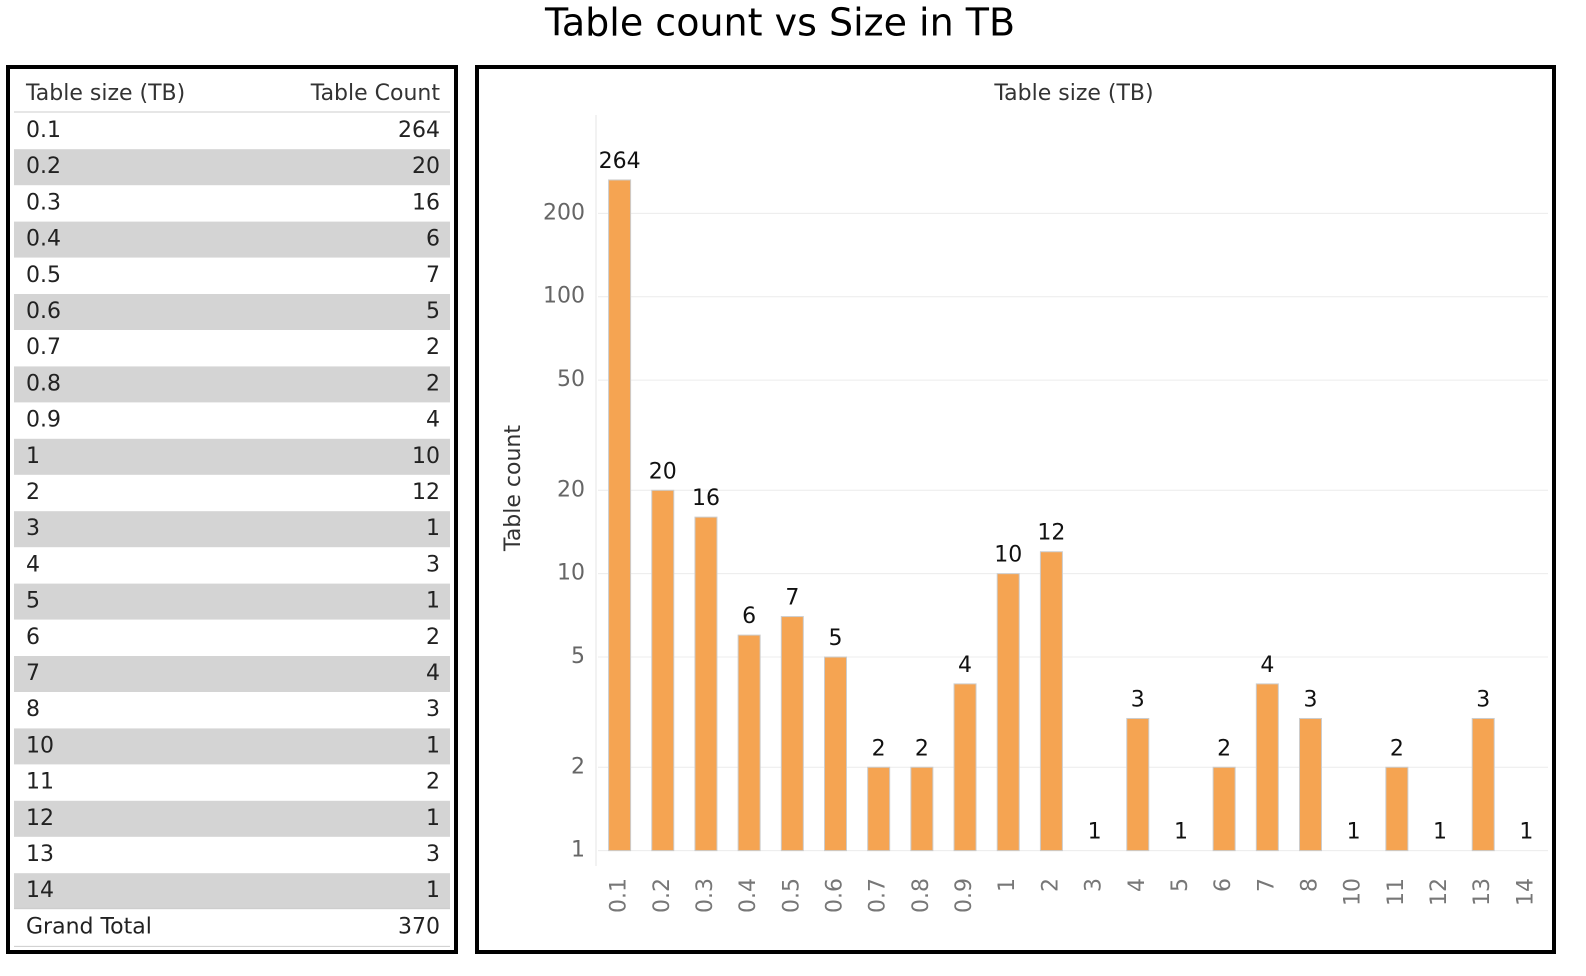 The height and width of the screenshot is (976, 1586). Describe the element at coordinates (705, 895) in the screenshot. I see `x-tick-label: 0.3` at that location.